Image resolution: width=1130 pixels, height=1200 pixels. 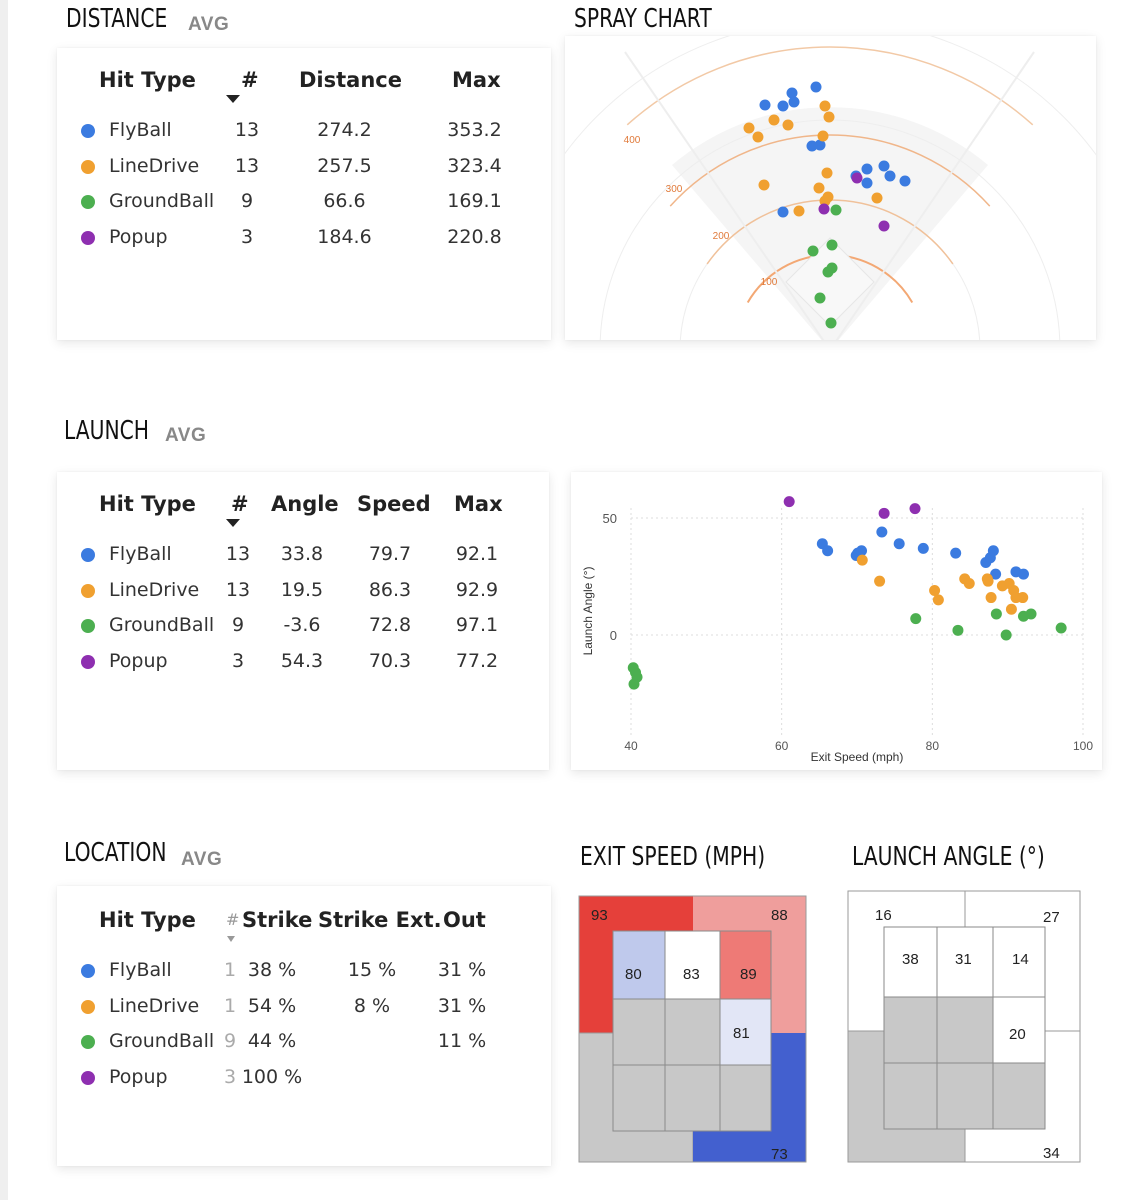 I want to click on strike-cell: 100 %, so click(x=272, y=1076).